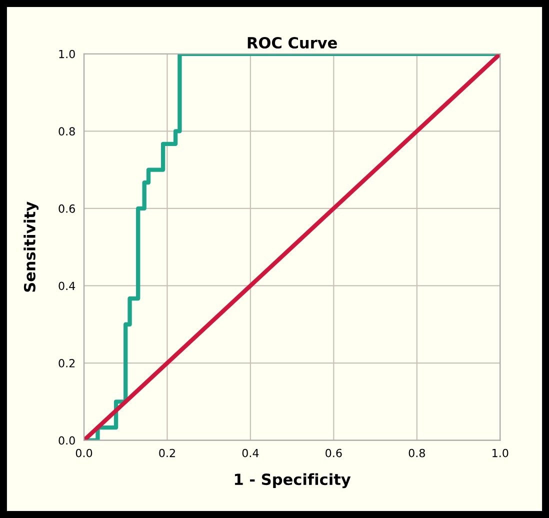 The image size is (549, 518). What do you see at coordinates (66, 363) in the screenshot?
I see `y-tick-label: 0.2` at bounding box center [66, 363].